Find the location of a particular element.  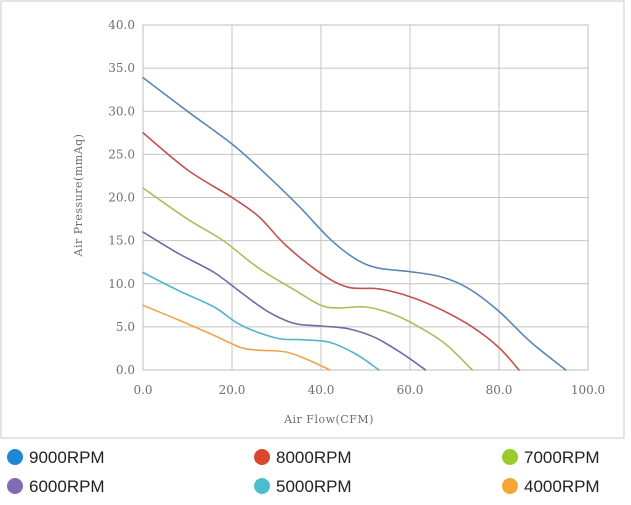

series-line-5000rpm is located at coordinates (261, 321).